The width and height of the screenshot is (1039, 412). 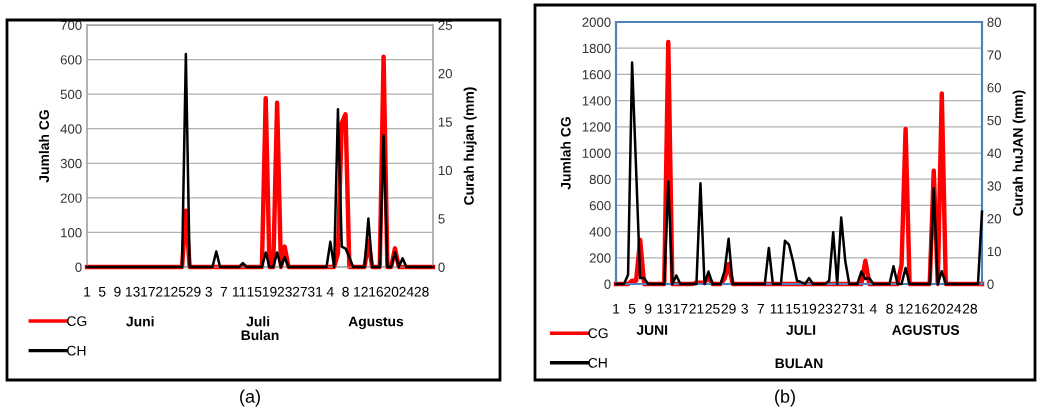 I want to click on y2-tick-label: 70, so click(x=994, y=55).